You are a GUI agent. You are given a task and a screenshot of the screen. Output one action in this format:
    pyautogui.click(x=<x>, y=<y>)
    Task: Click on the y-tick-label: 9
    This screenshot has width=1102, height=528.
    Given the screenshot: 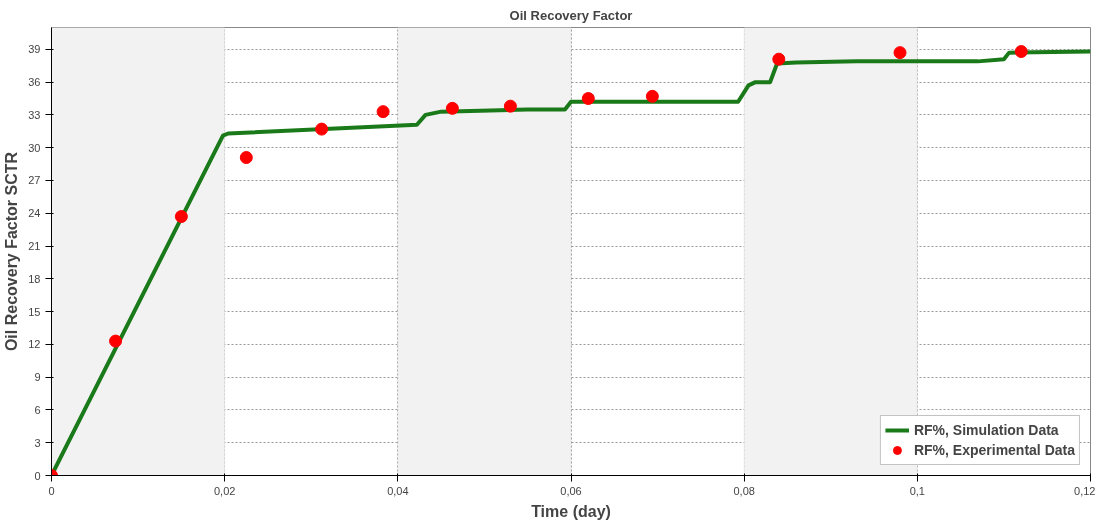 What is the action you would take?
    pyautogui.click(x=37, y=377)
    